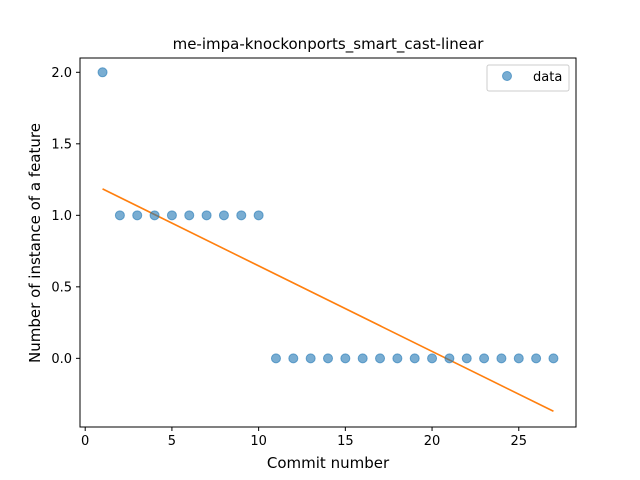 The height and width of the screenshot is (480, 640). Describe the element at coordinates (61, 216) in the screenshot. I see `y-tick-label: 1.0` at that location.